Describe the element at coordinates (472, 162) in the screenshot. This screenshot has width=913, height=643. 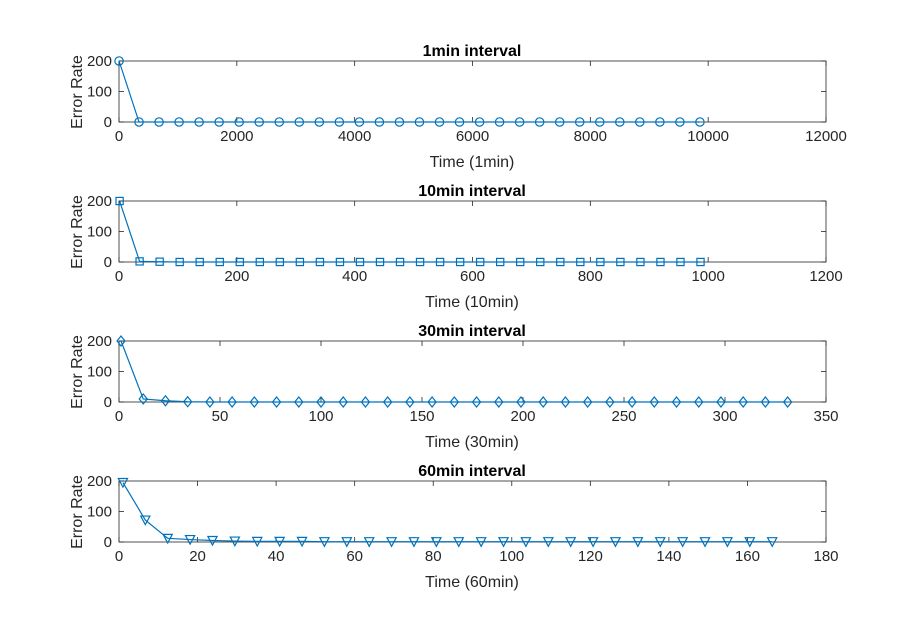
I see `x-axis-label: Time (1min)` at that location.